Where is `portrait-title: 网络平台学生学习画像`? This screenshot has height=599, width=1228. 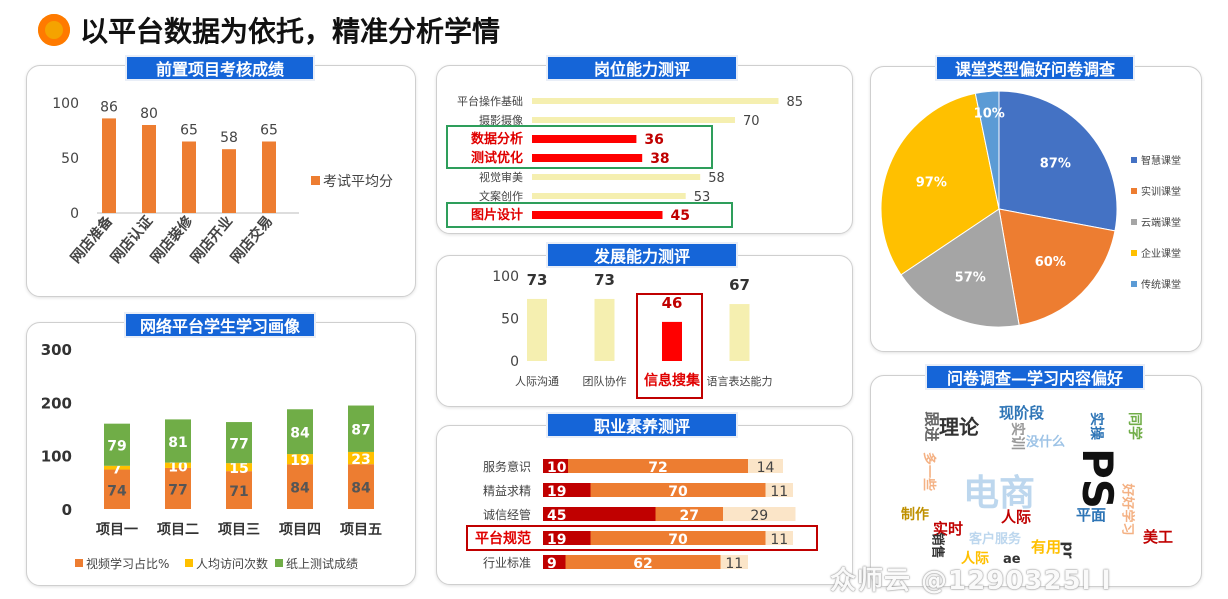 portrait-title: 网络平台学生学习画像 is located at coordinates (220, 325).